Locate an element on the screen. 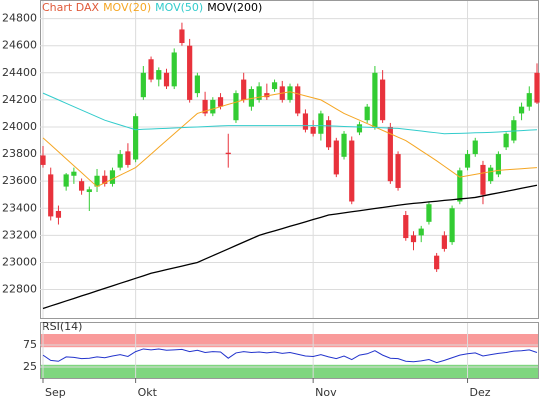 The image size is (540, 400). legend-entry: MOV(200) is located at coordinates (234, 7).